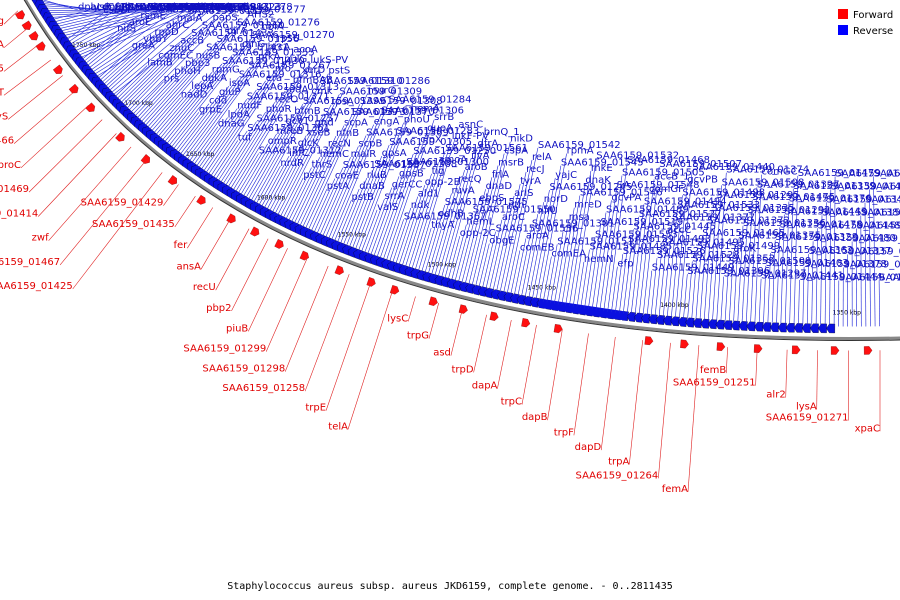 Image resolution: width=900 pixels, height=600 pixels. Describe the element at coordinates (338, 426) in the screenshot. I see `forward-gene-label: telA` at that location.